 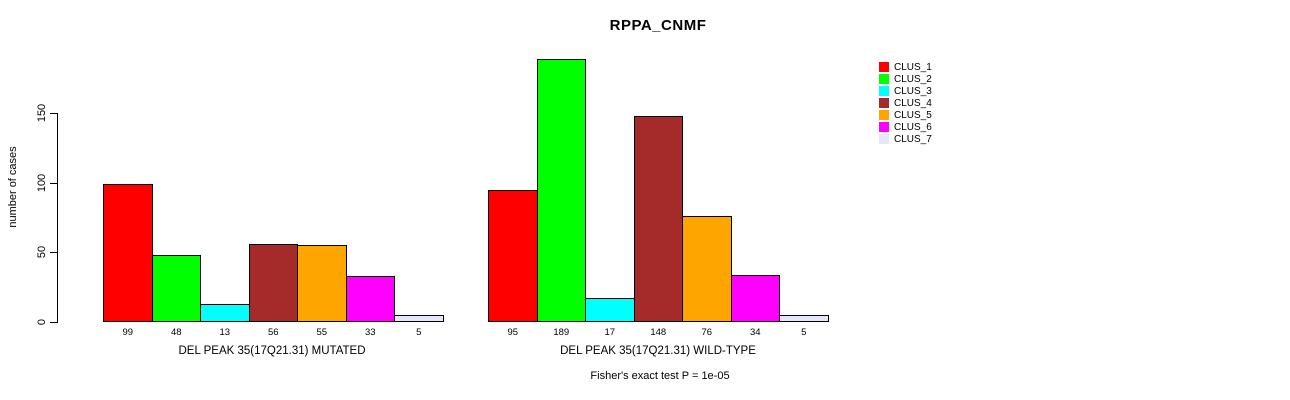 I want to click on bar-value-label: 33, so click(x=370, y=332).